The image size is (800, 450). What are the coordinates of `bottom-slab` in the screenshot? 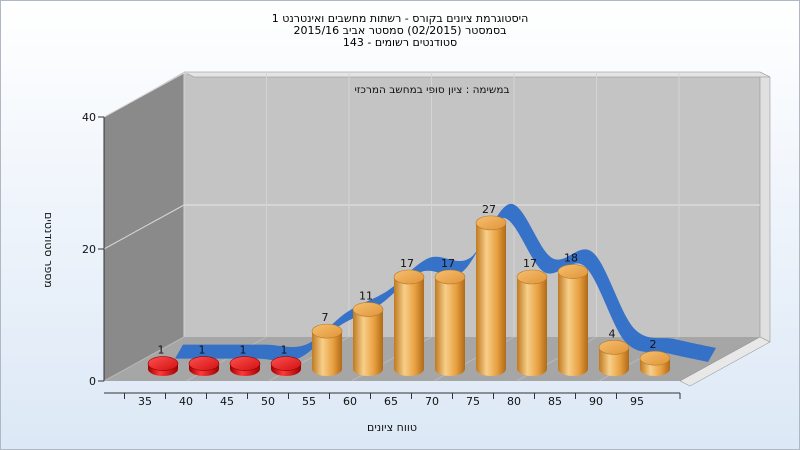 It's located at (725, 361).